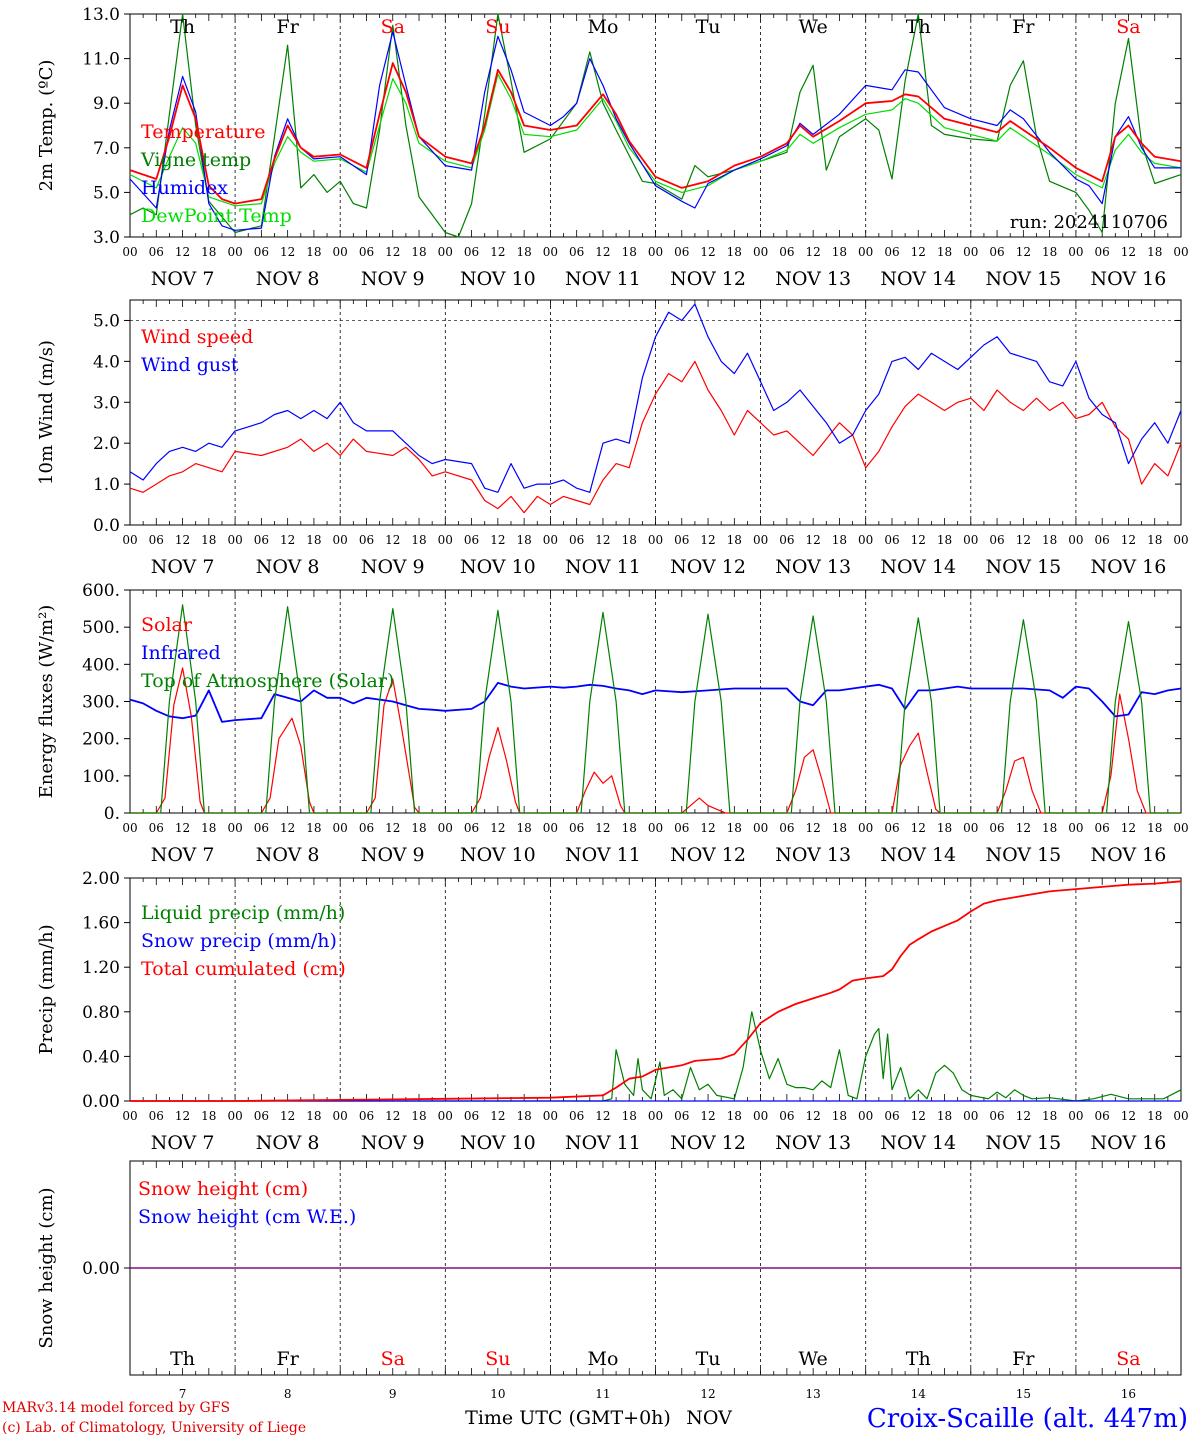 The image size is (1194, 1445). I want to click on legend-entry: Snow height (cm W.E.), so click(247, 1217).